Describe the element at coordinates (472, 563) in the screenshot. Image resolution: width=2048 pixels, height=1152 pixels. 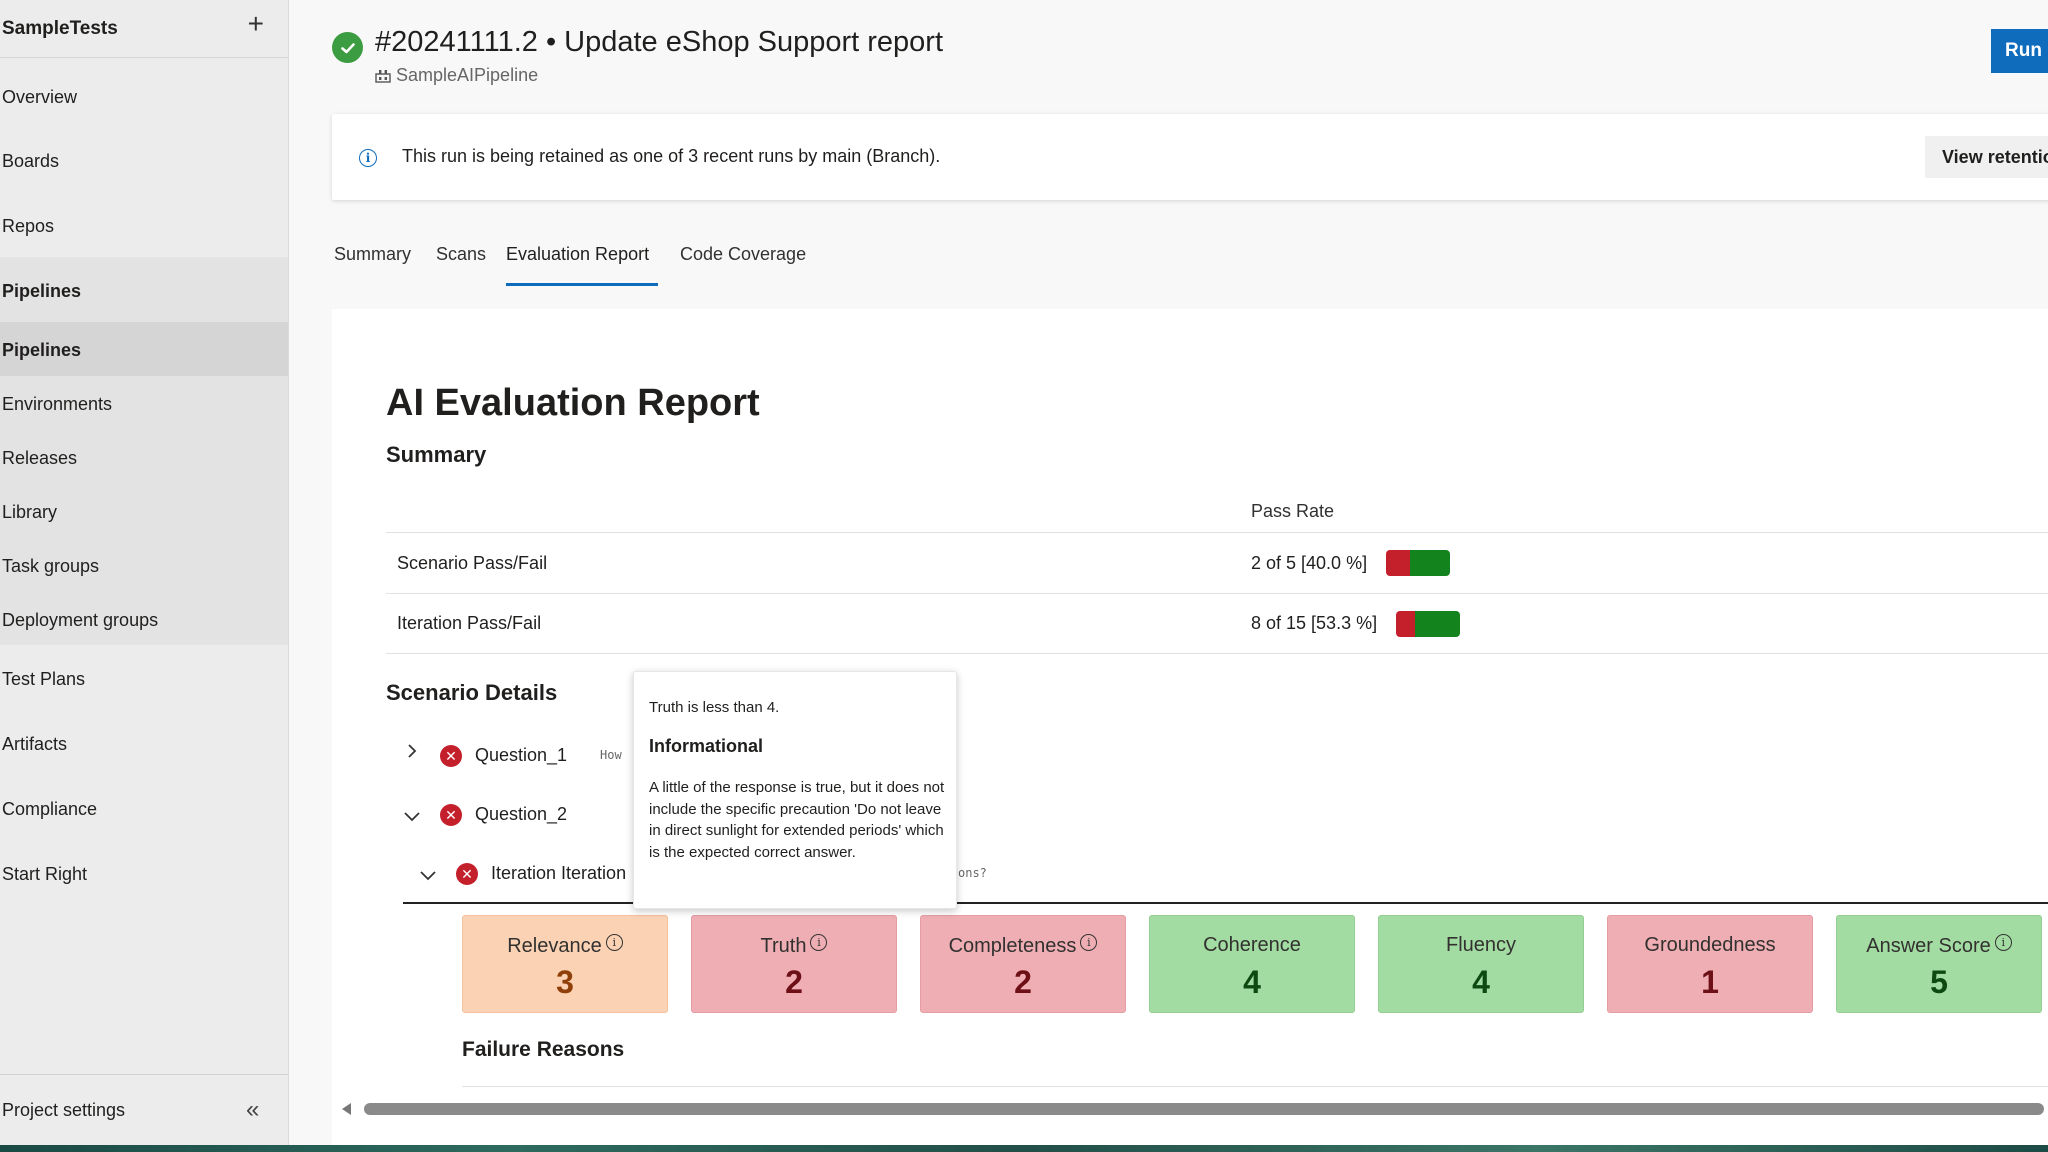
I see `scenario-pass-fail-label: Scenario Pass/Fail` at that location.